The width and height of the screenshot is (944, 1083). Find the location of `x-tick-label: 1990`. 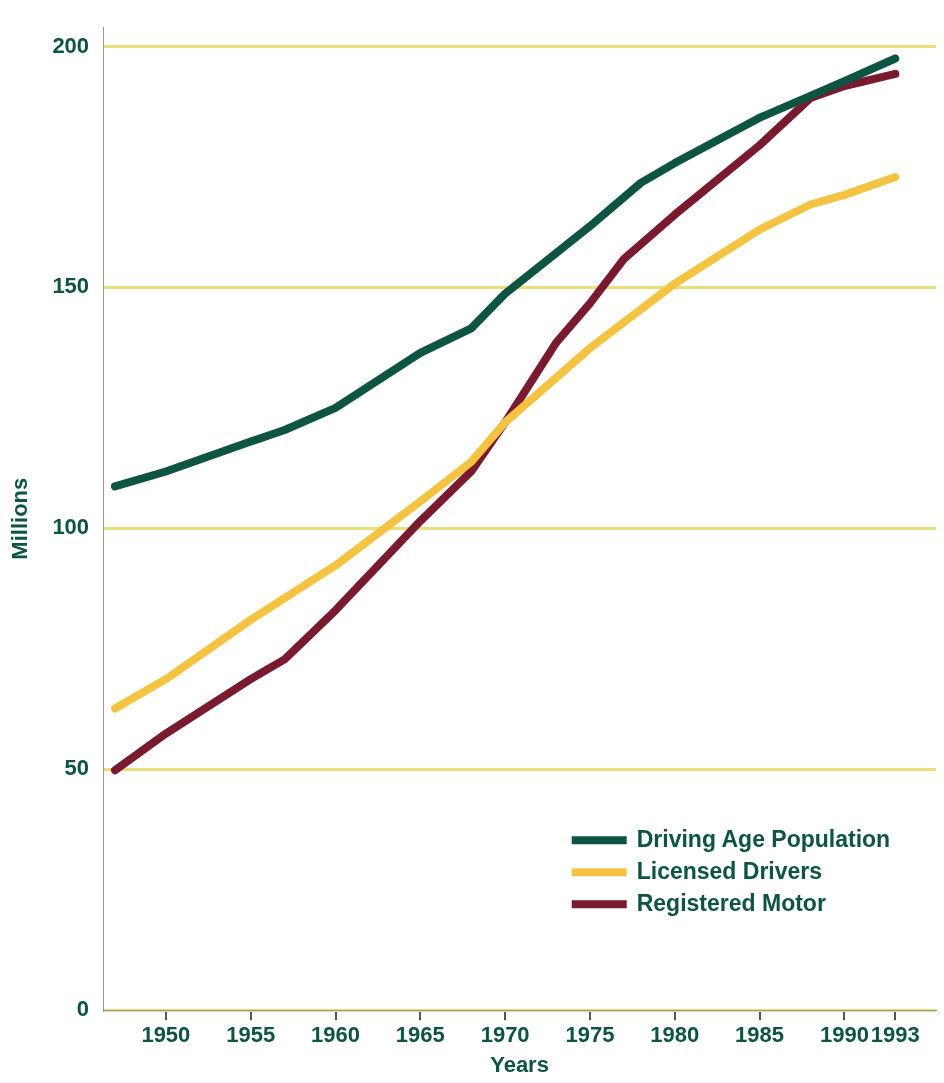

x-tick-label: 1990 is located at coordinates (844, 1035).